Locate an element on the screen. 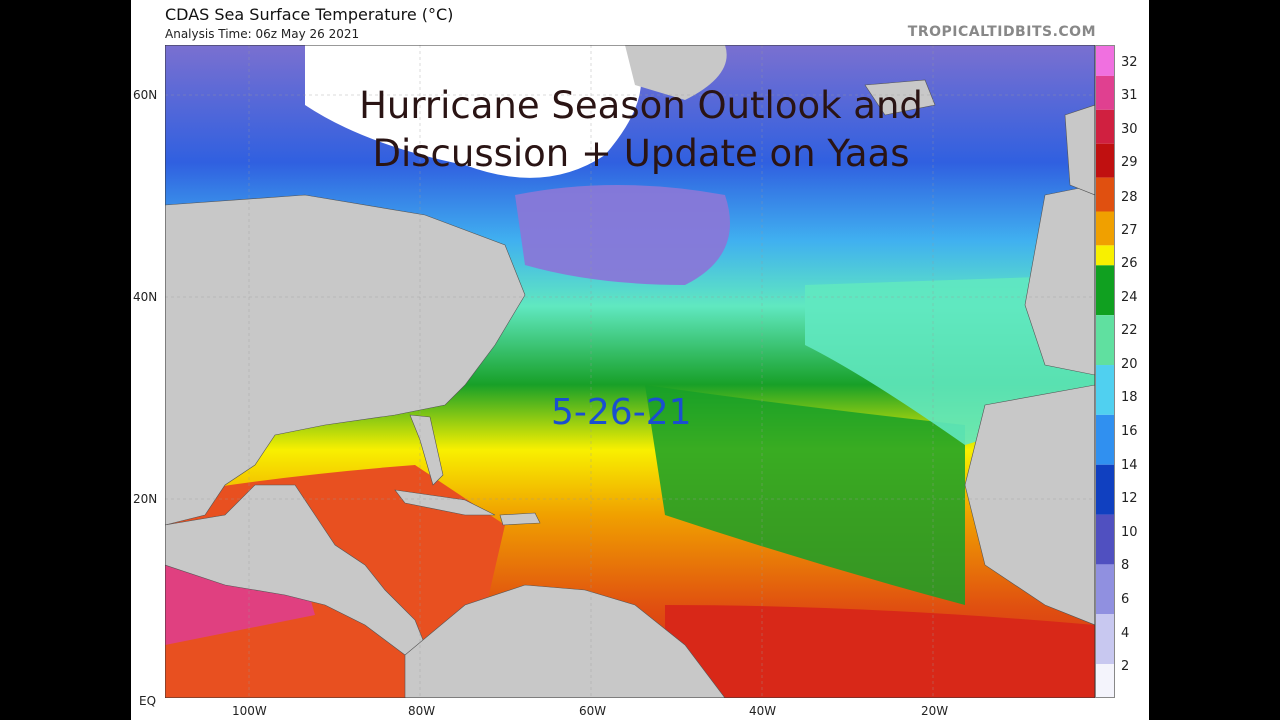  date-stamp: 5-26-21 is located at coordinates (621, 412).